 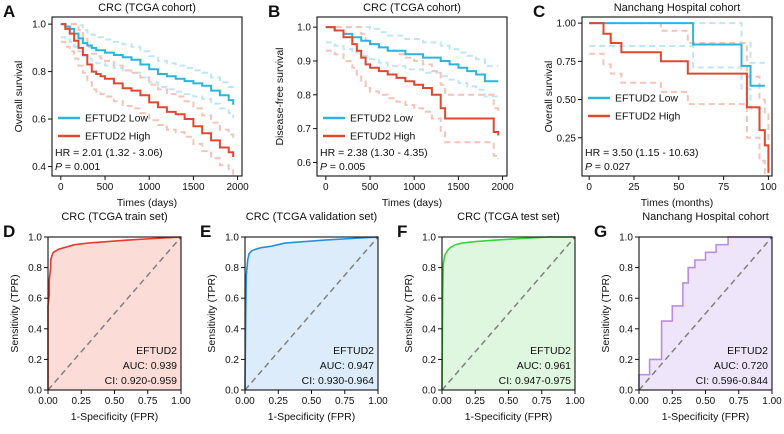 I want to click on x-axis-label: 1-Specificity (FPR), so click(x=115, y=417).